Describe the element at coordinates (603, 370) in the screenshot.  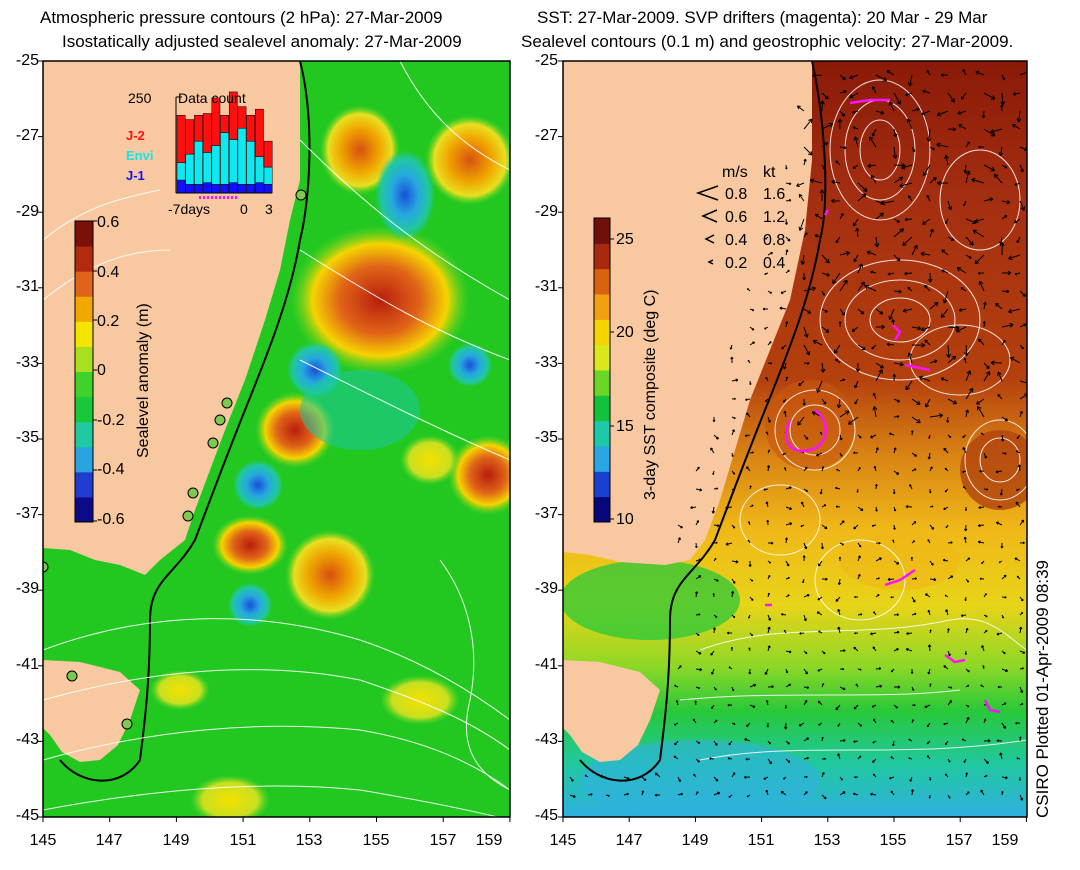
I see `sst-colorbar` at that location.